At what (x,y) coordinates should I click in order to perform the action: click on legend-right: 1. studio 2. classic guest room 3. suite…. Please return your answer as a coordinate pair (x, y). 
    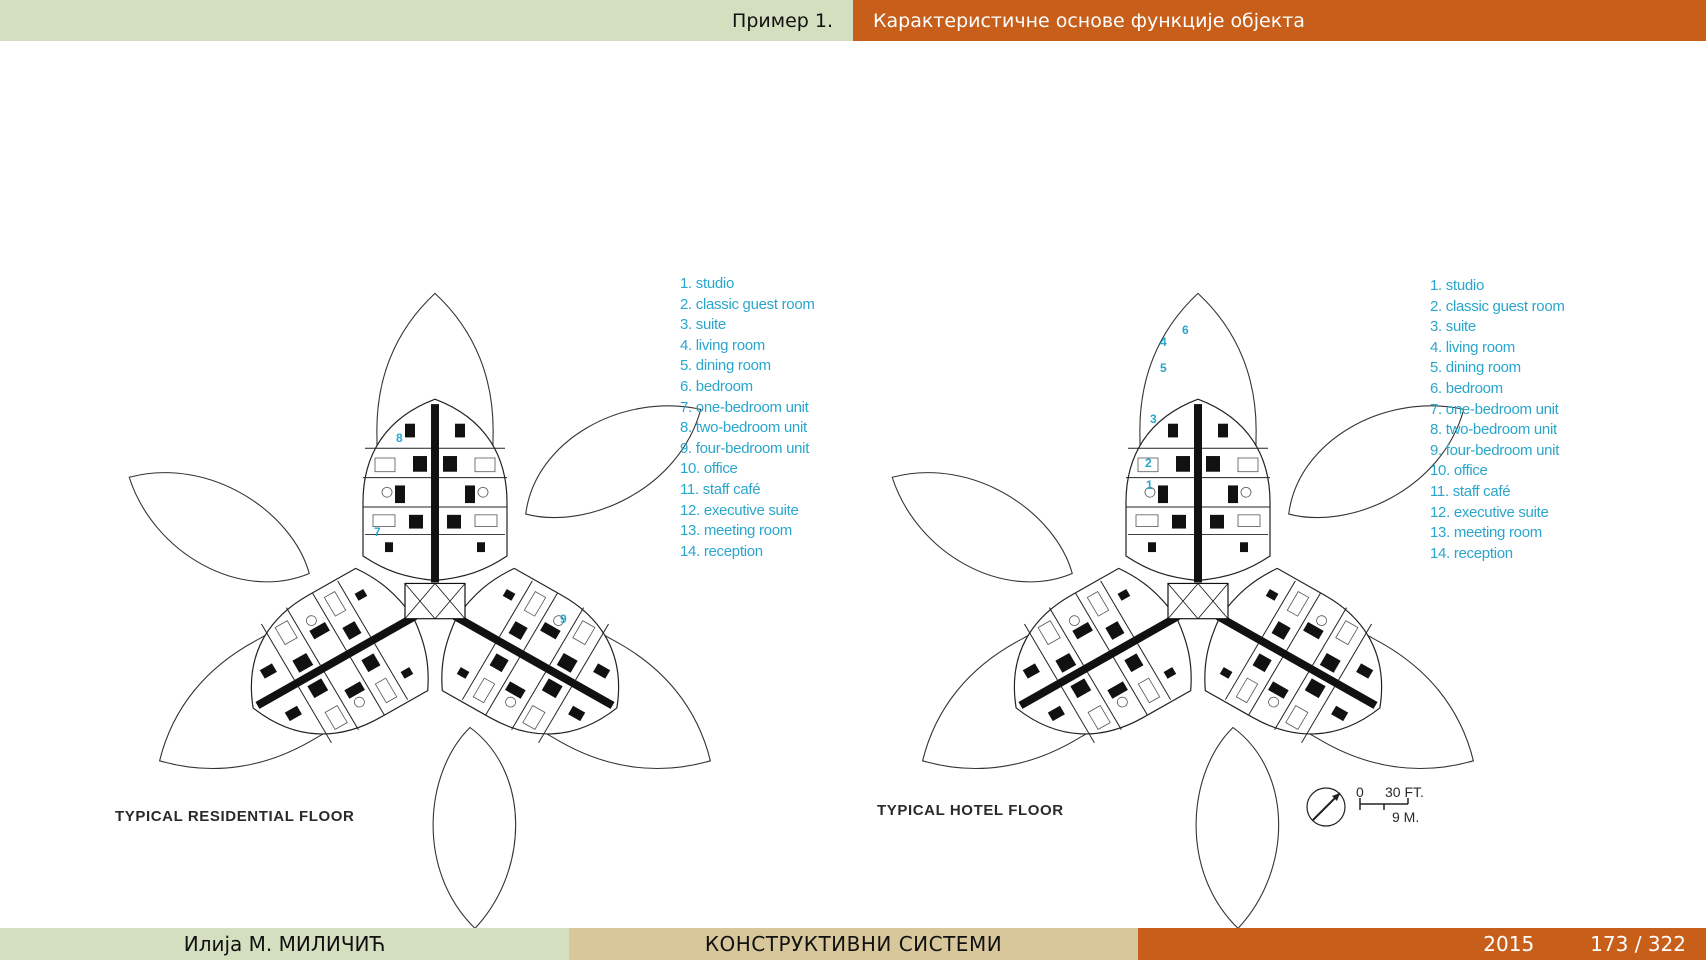
    Looking at the image, I should click on (1497, 420).